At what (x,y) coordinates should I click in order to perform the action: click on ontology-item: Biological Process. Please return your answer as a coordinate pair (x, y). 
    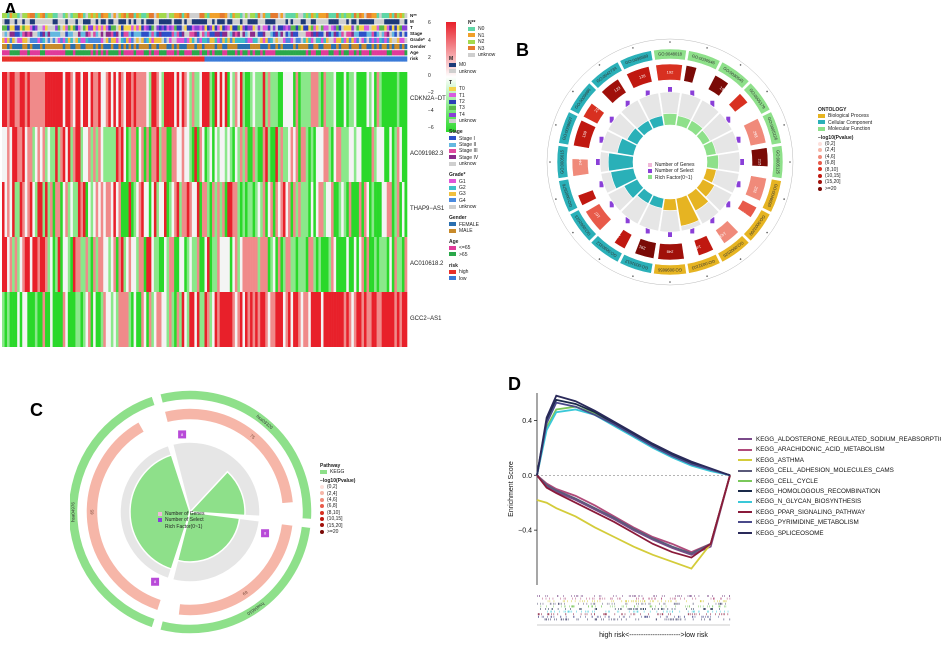
    Looking at the image, I should click on (845, 116).